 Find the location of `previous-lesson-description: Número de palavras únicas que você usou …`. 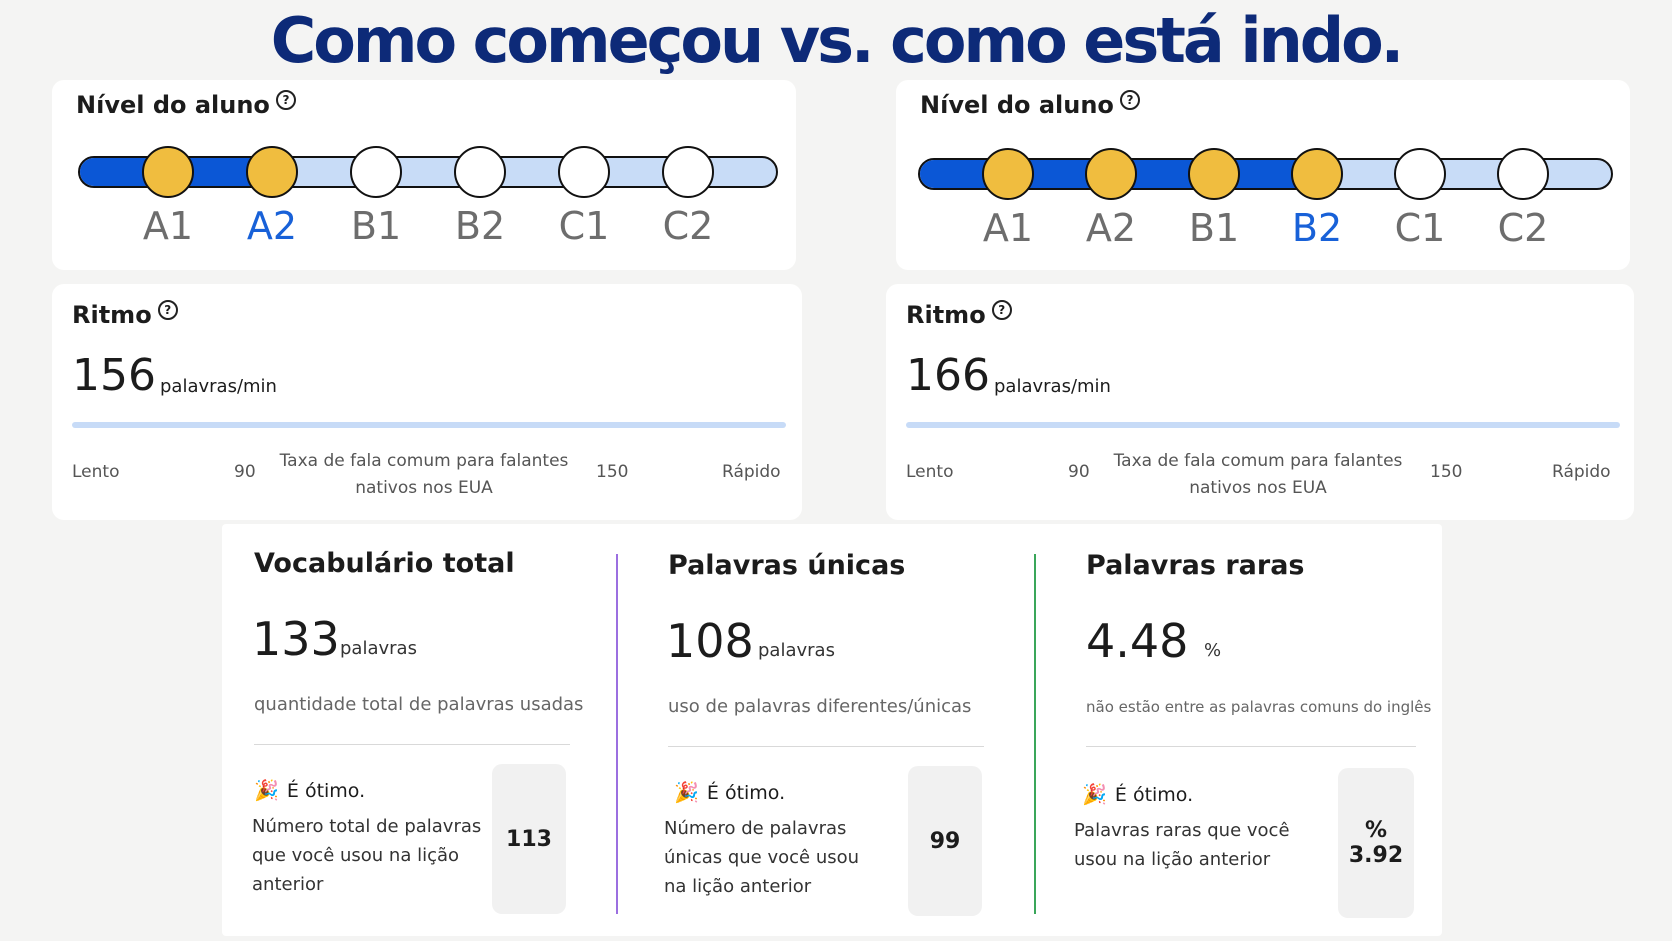

previous-lesson-description: Número de palavras únicas que você usou … is located at coordinates (762, 857).